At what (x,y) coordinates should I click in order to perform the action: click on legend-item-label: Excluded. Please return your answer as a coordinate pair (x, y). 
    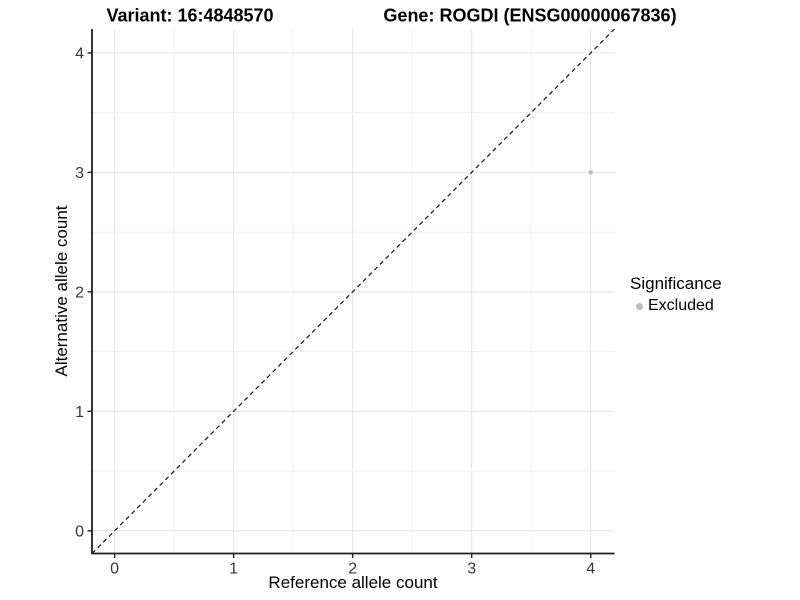
    Looking at the image, I should click on (681, 305).